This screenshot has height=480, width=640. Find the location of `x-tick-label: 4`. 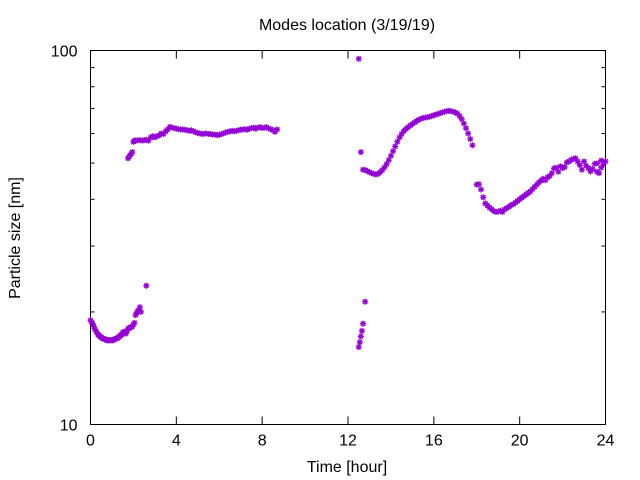

x-tick-label: 4 is located at coordinates (176, 441).